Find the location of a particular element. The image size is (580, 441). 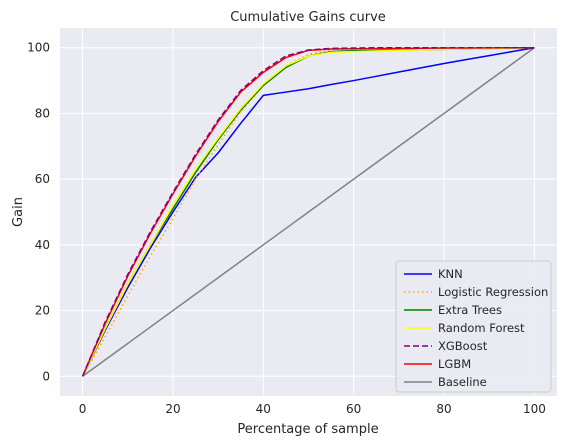

y-tick-label: 80 is located at coordinates (42, 113).